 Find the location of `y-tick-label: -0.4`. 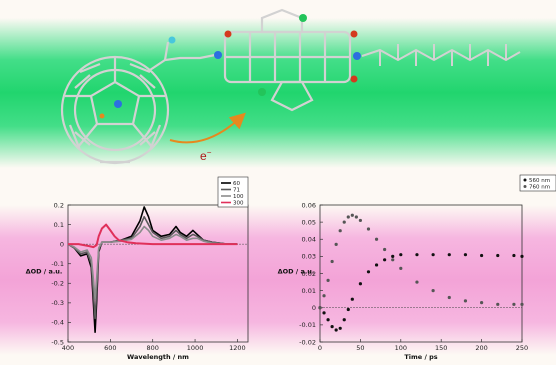

y-tick-label: -0.4 is located at coordinates (57, 323).